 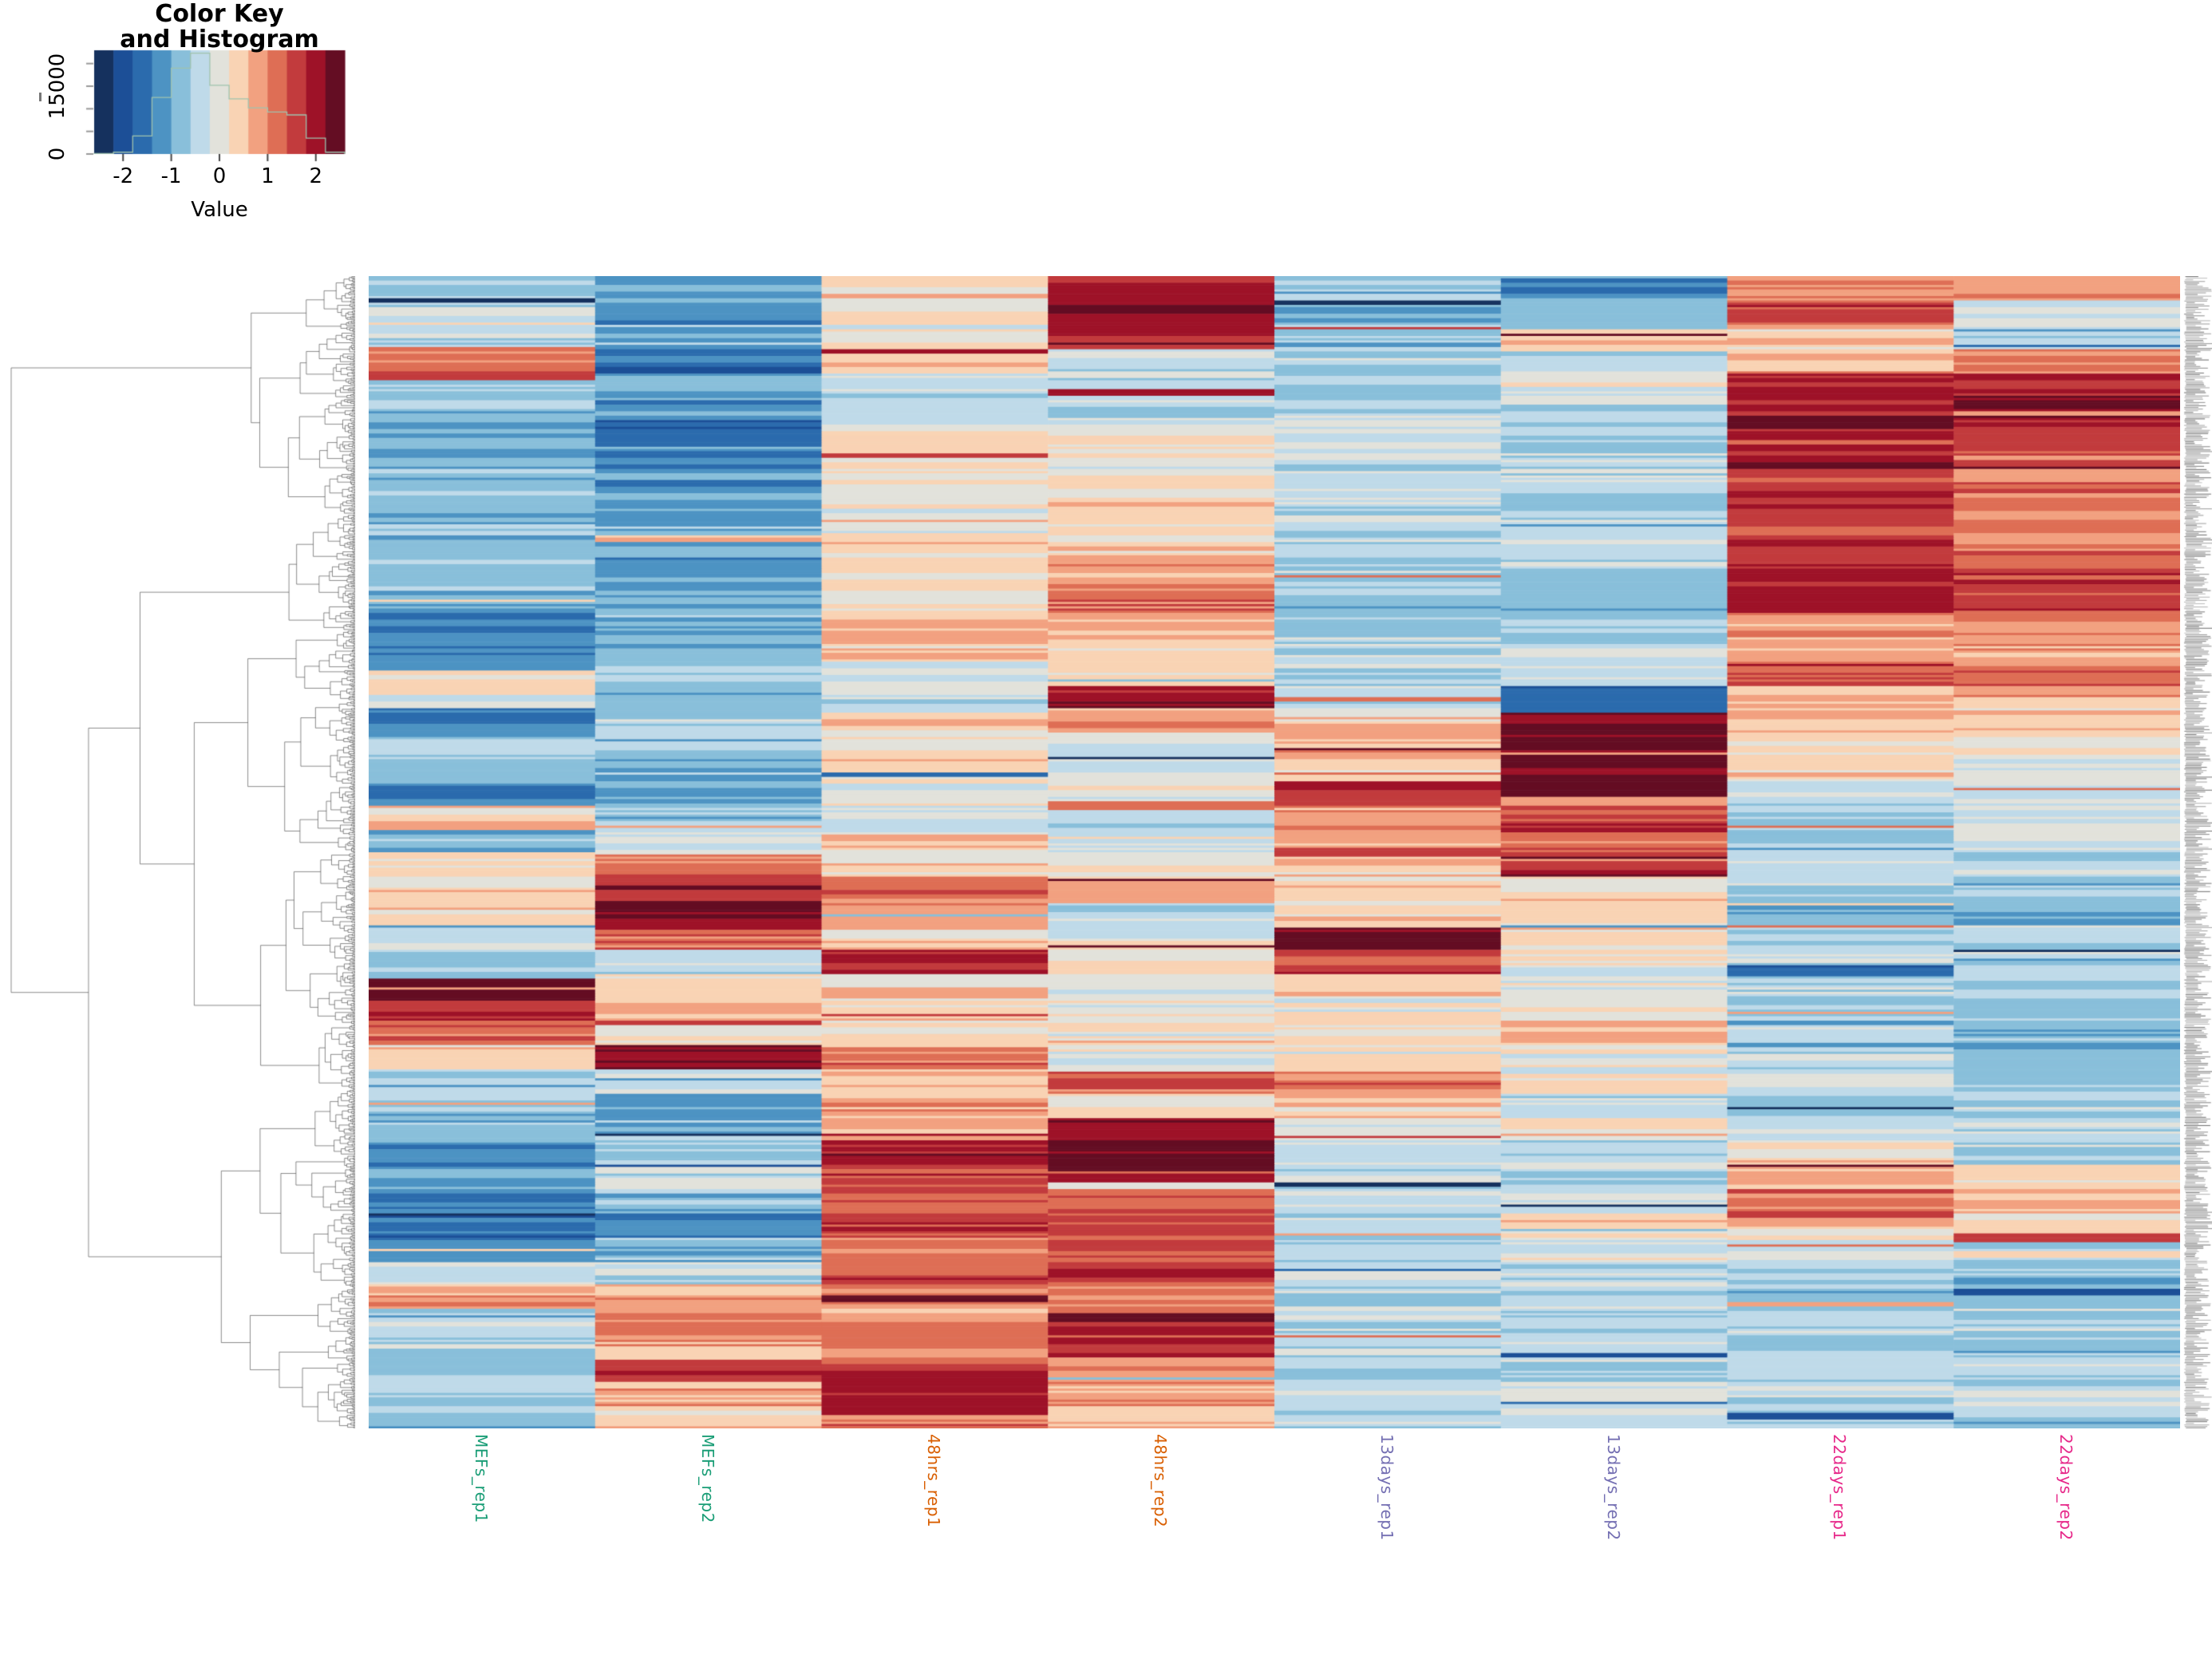 What do you see at coordinates (934, 1481) in the screenshot?
I see `column-label-48hrs_rep1: 48hrs_rep1` at bounding box center [934, 1481].